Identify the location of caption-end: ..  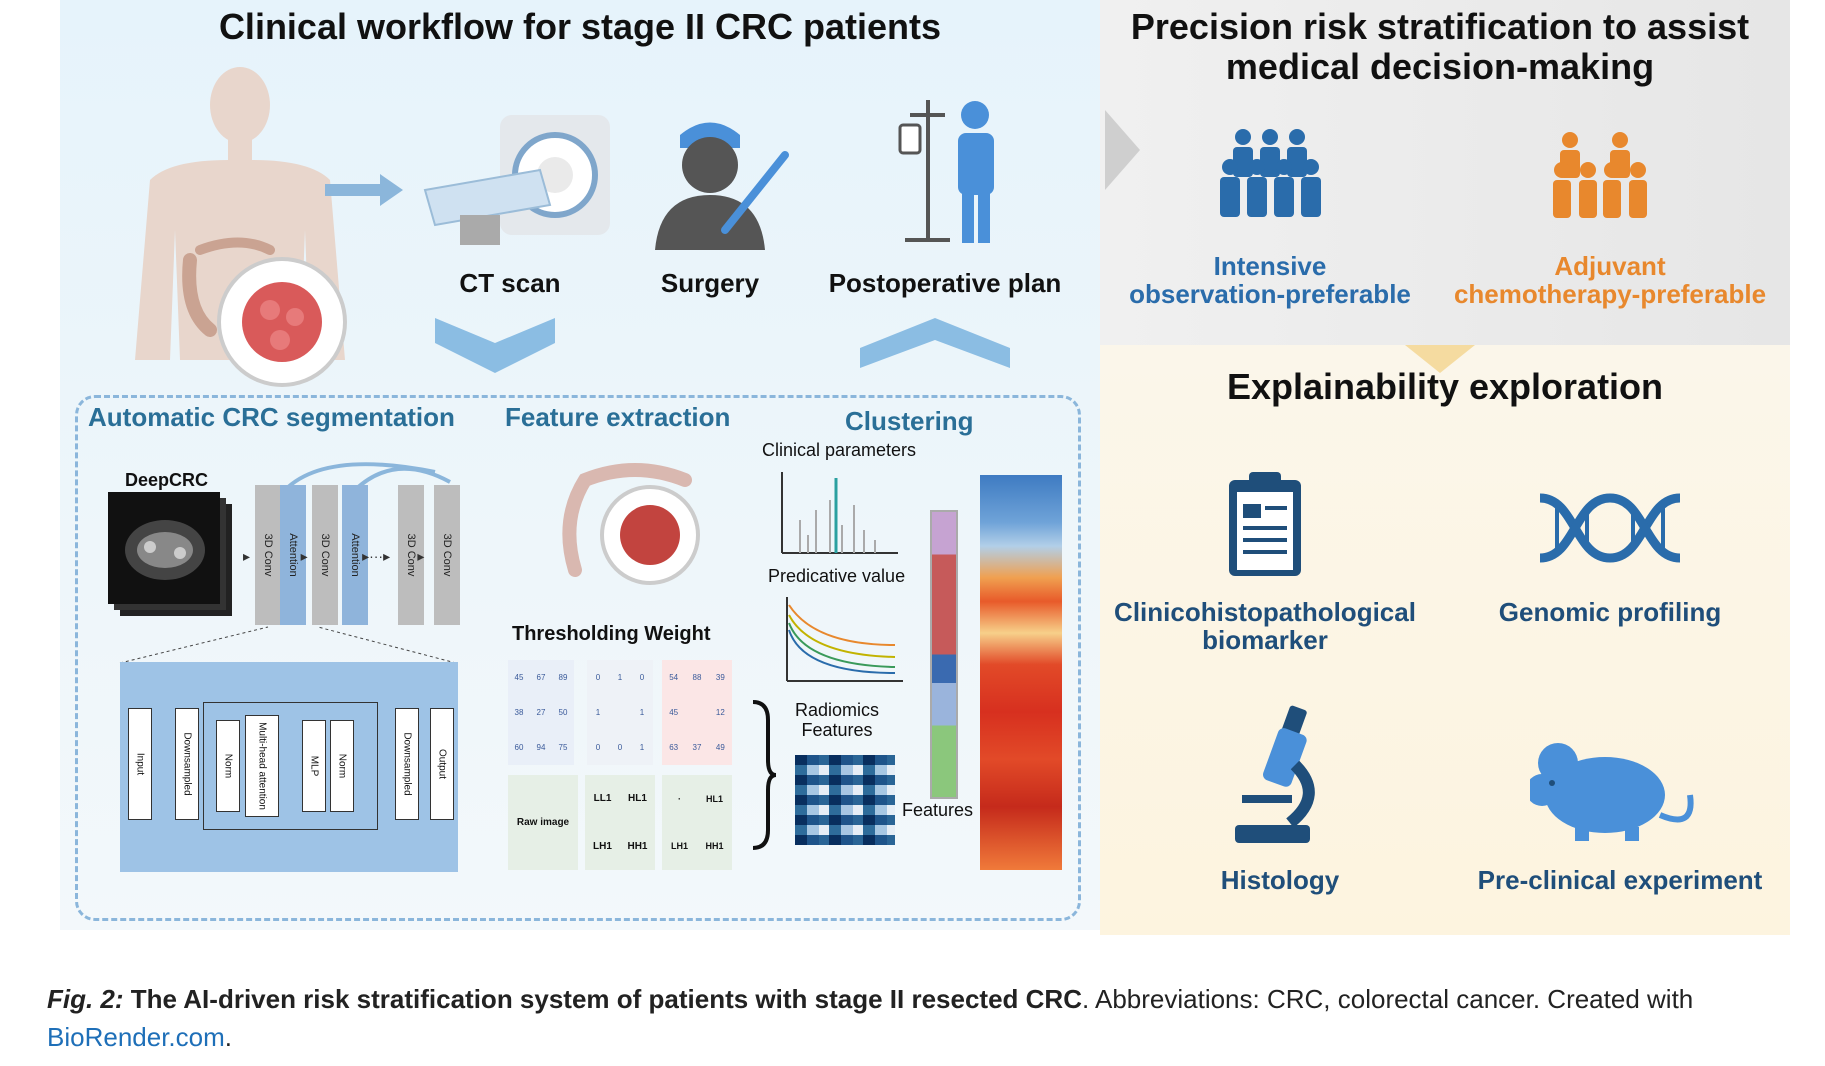
(228, 1037).